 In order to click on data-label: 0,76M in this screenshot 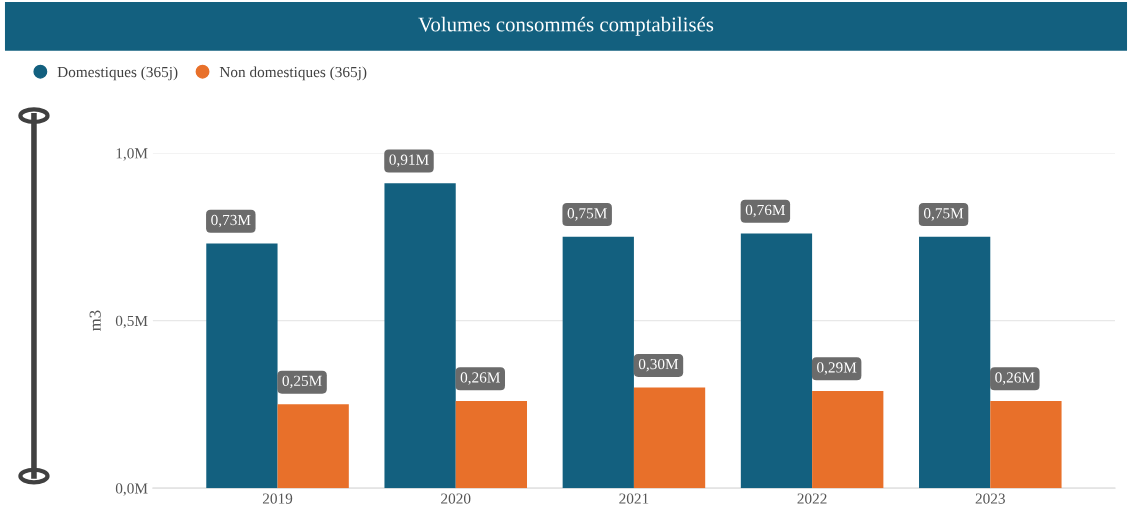, I will do `click(765, 211)`.